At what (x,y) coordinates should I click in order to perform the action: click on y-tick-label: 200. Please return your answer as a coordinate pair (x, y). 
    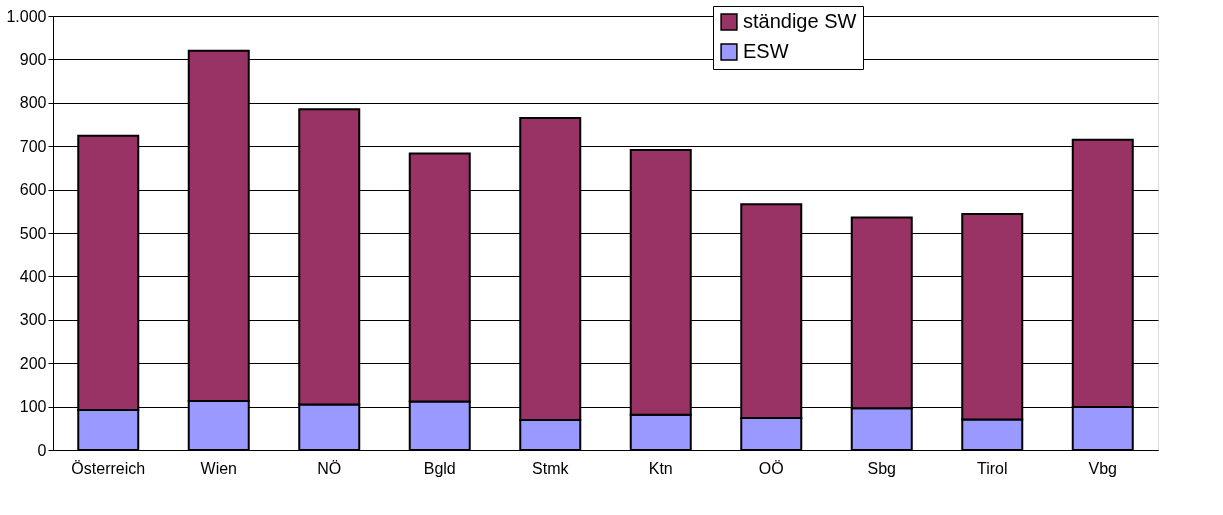
    Looking at the image, I should click on (33, 363).